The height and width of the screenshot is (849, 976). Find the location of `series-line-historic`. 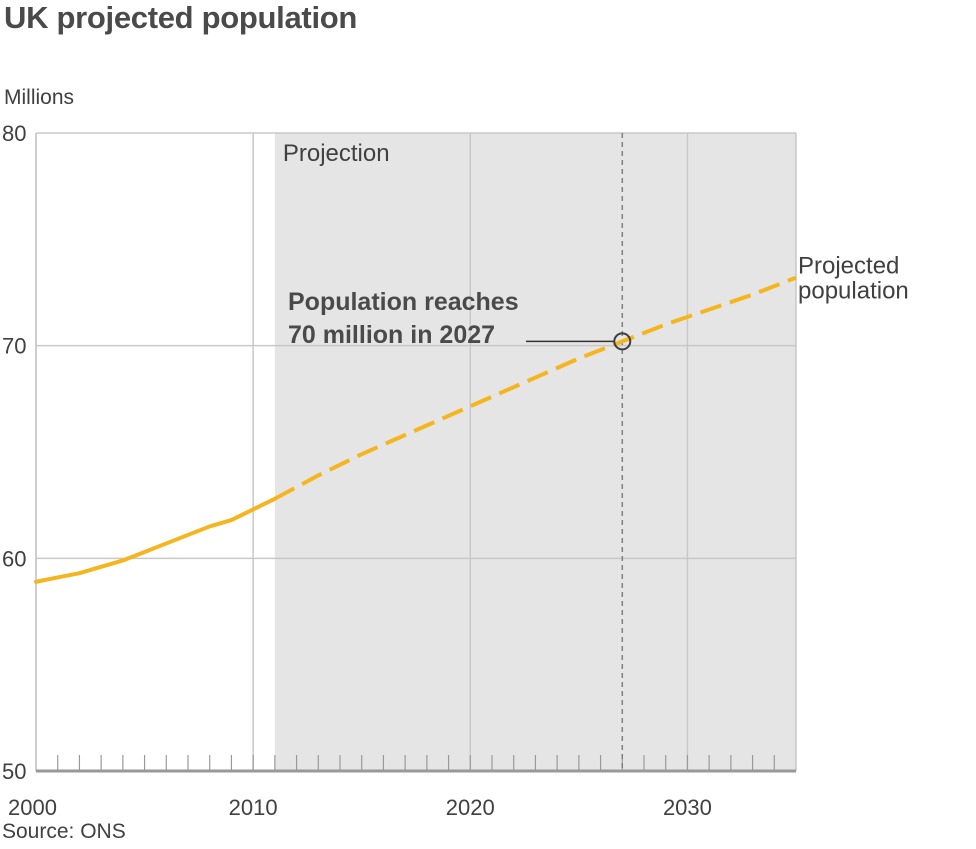

series-line-historic is located at coordinates (155, 540).